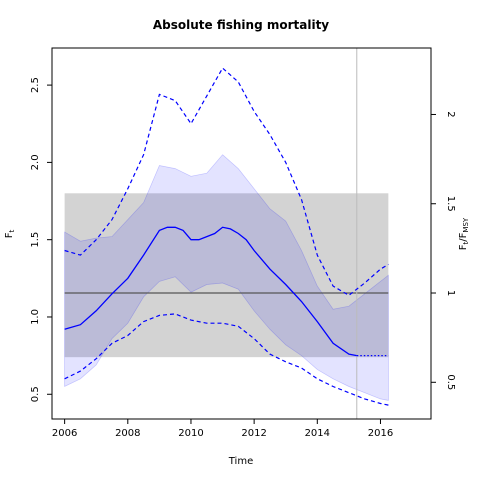 This screenshot has width=480, height=480. What do you see at coordinates (190, 433) in the screenshot?
I see `x-tick-label: 2010` at bounding box center [190, 433].